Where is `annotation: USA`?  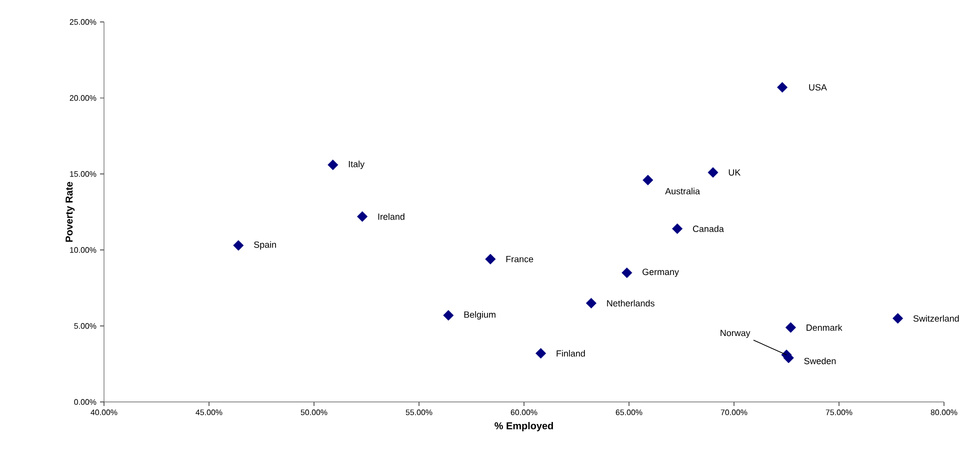 annotation: USA is located at coordinates (818, 87).